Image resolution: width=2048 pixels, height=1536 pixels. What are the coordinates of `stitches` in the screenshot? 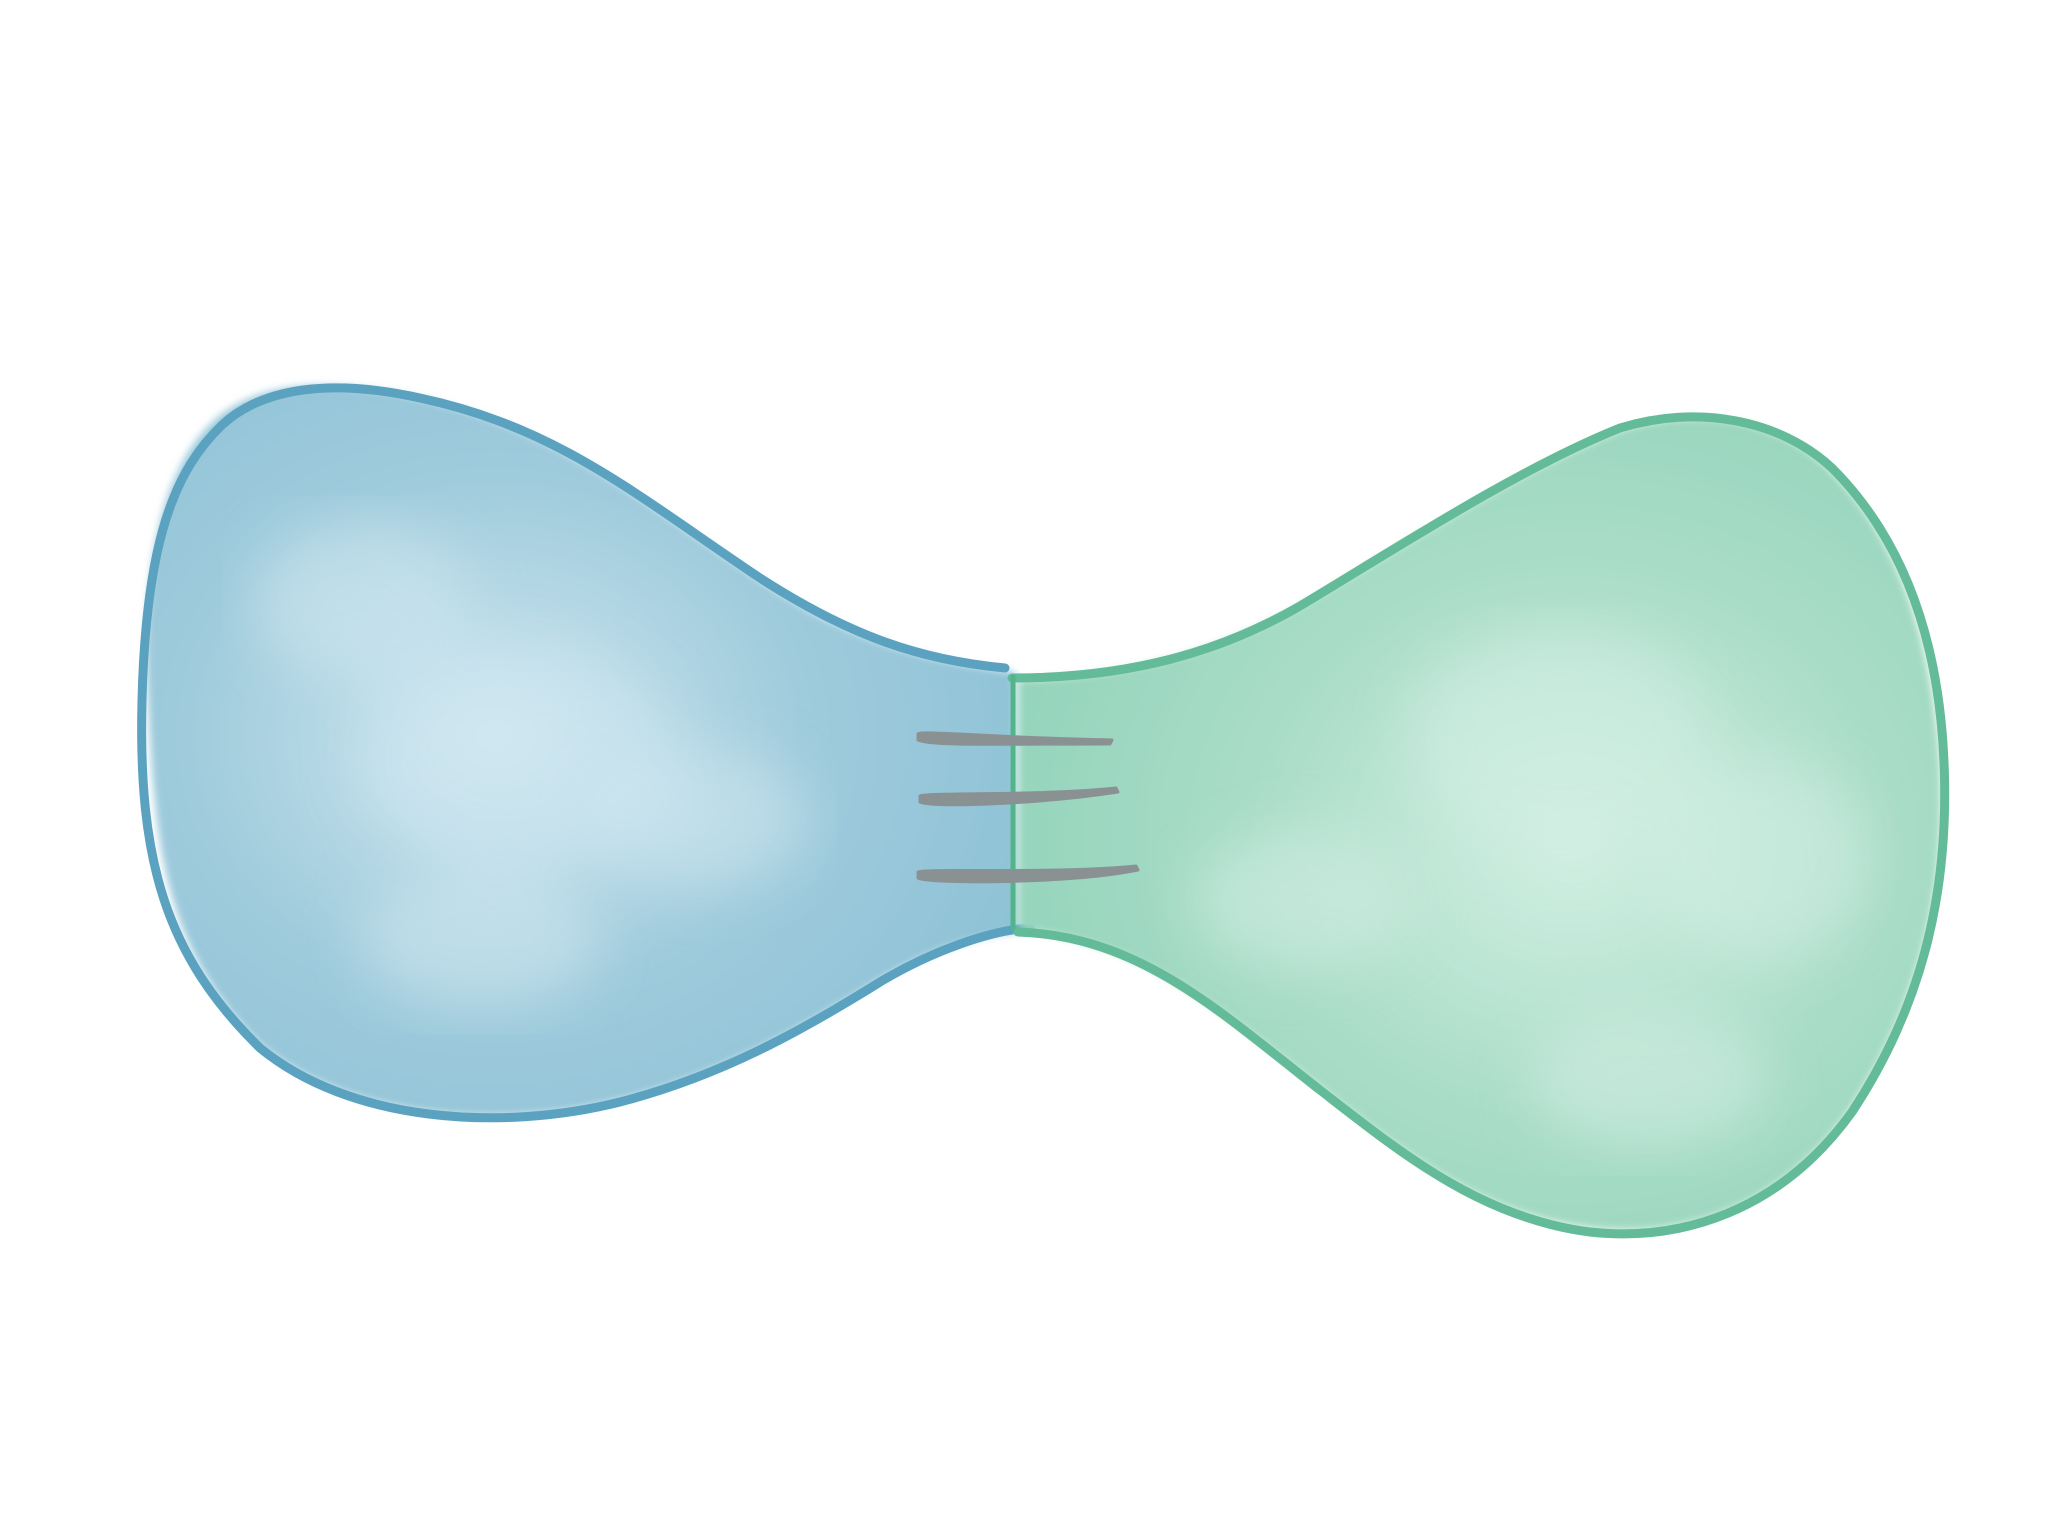 It's located at (1028, 807).